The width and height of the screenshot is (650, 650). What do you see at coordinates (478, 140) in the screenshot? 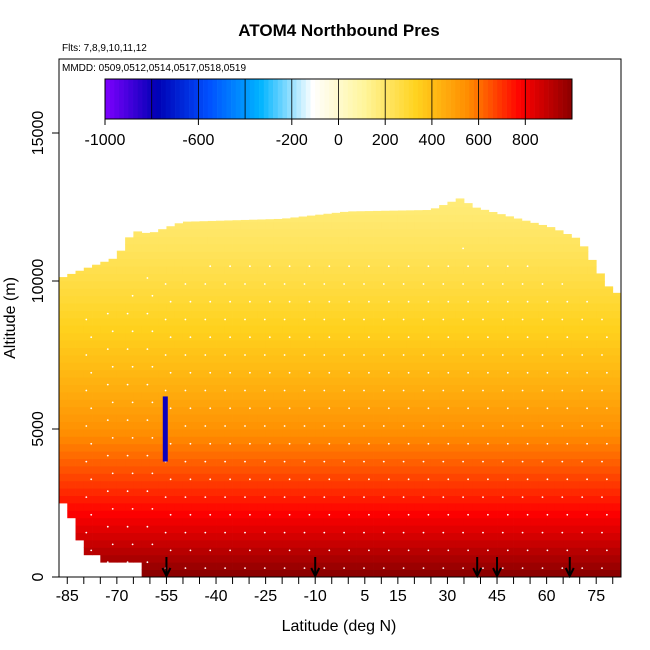
I see `colorbar-tick-label: 600` at bounding box center [478, 140].